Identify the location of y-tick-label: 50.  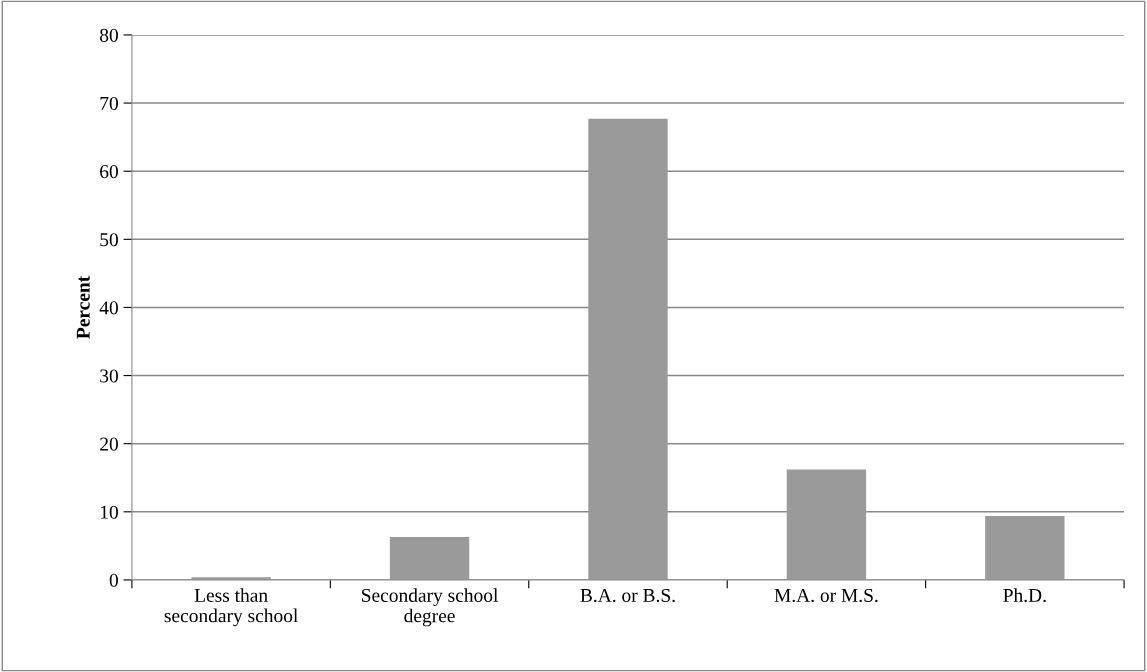
(109, 240).